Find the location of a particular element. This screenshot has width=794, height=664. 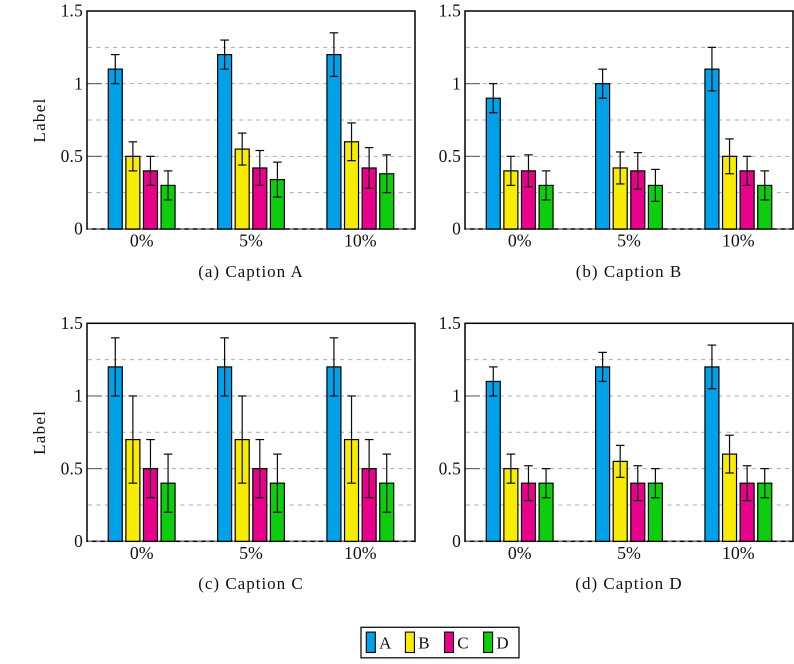

svg-text: B is located at coordinates (423, 642).